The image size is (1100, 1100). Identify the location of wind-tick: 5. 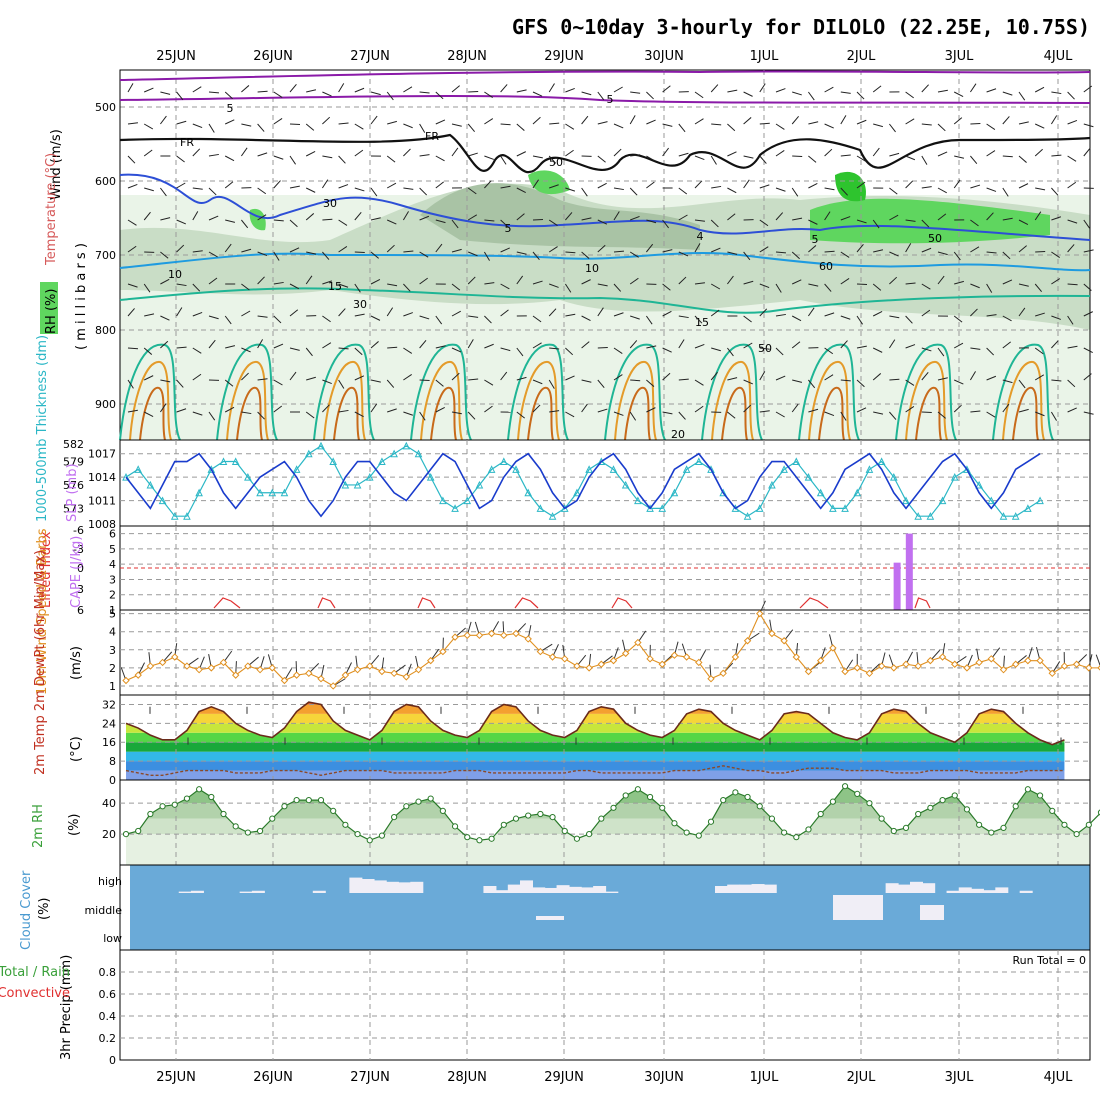
(112, 614).